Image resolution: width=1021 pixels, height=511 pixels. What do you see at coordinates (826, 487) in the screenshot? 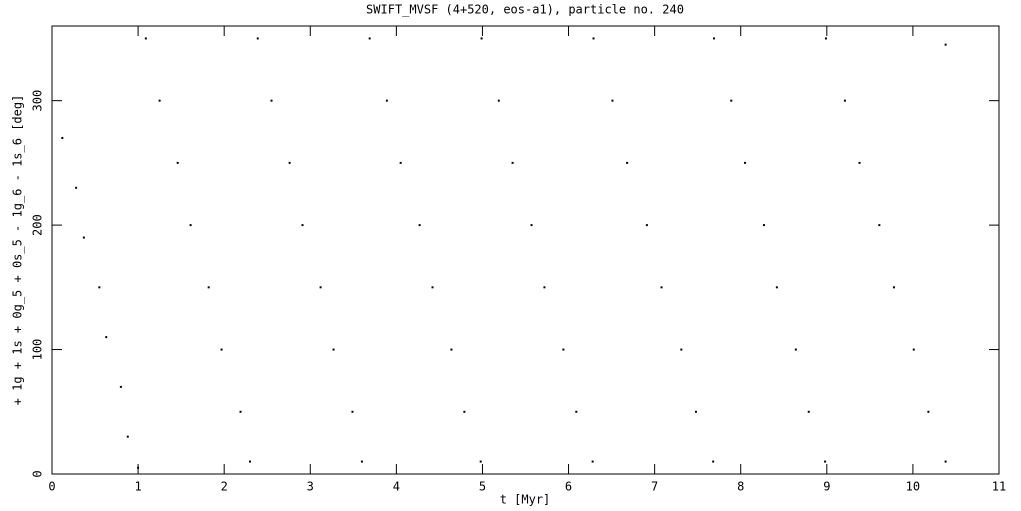
I see `x-tick-label: 9` at bounding box center [826, 487].